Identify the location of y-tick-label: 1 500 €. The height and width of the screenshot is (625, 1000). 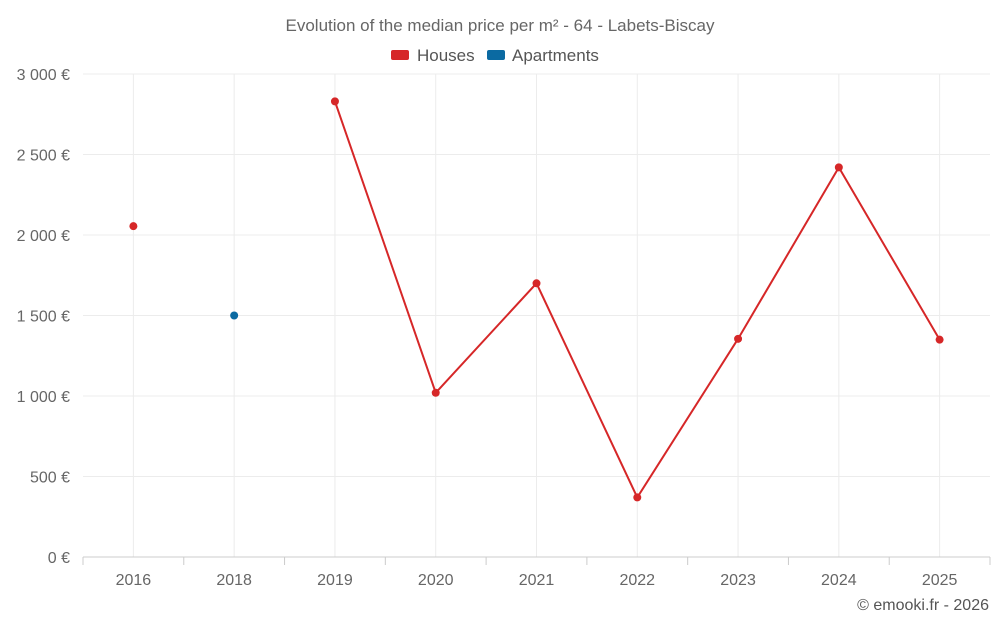
(43, 317).